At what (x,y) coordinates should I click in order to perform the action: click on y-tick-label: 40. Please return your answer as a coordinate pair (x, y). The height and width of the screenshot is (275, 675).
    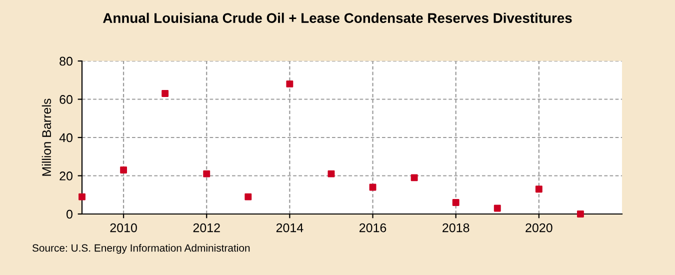
    Looking at the image, I should click on (65, 137).